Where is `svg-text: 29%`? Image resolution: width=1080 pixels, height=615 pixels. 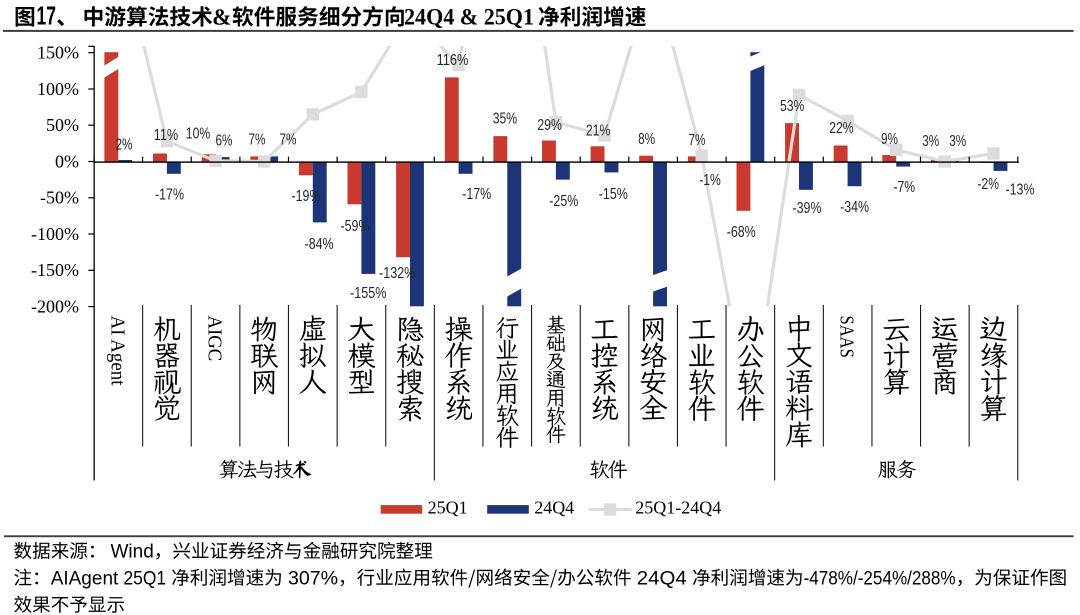 svg-text: 29% is located at coordinates (549, 125).